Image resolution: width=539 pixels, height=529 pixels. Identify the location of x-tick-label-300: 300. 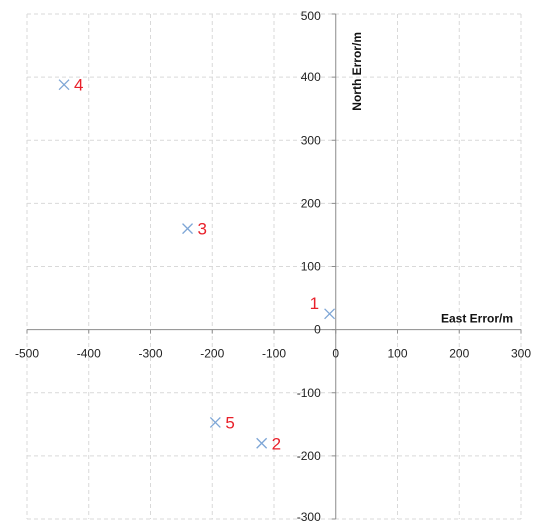
(521, 354).